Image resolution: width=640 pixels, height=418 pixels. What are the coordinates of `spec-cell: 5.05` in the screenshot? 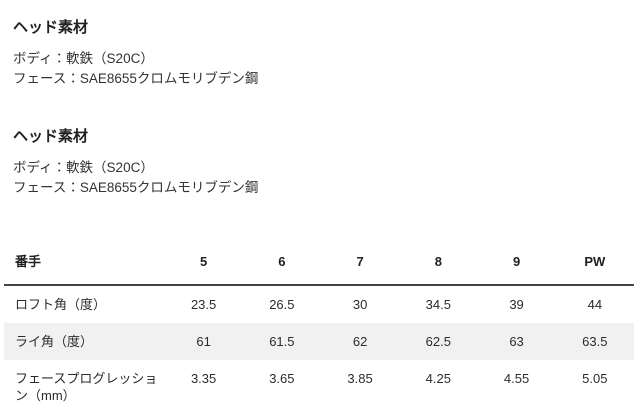 It's located at (595, 378).